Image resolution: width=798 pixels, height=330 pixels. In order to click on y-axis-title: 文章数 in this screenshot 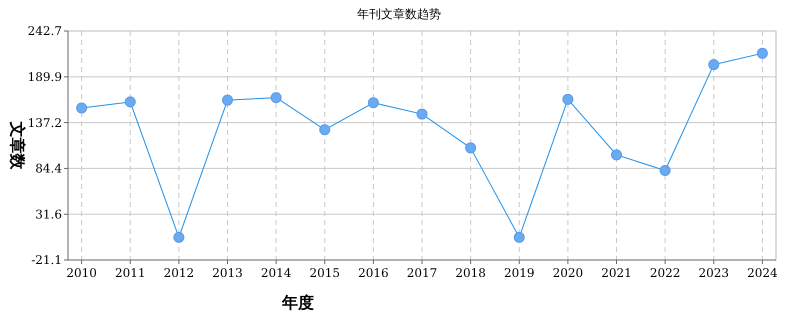, I will do `click(17, 145)`.